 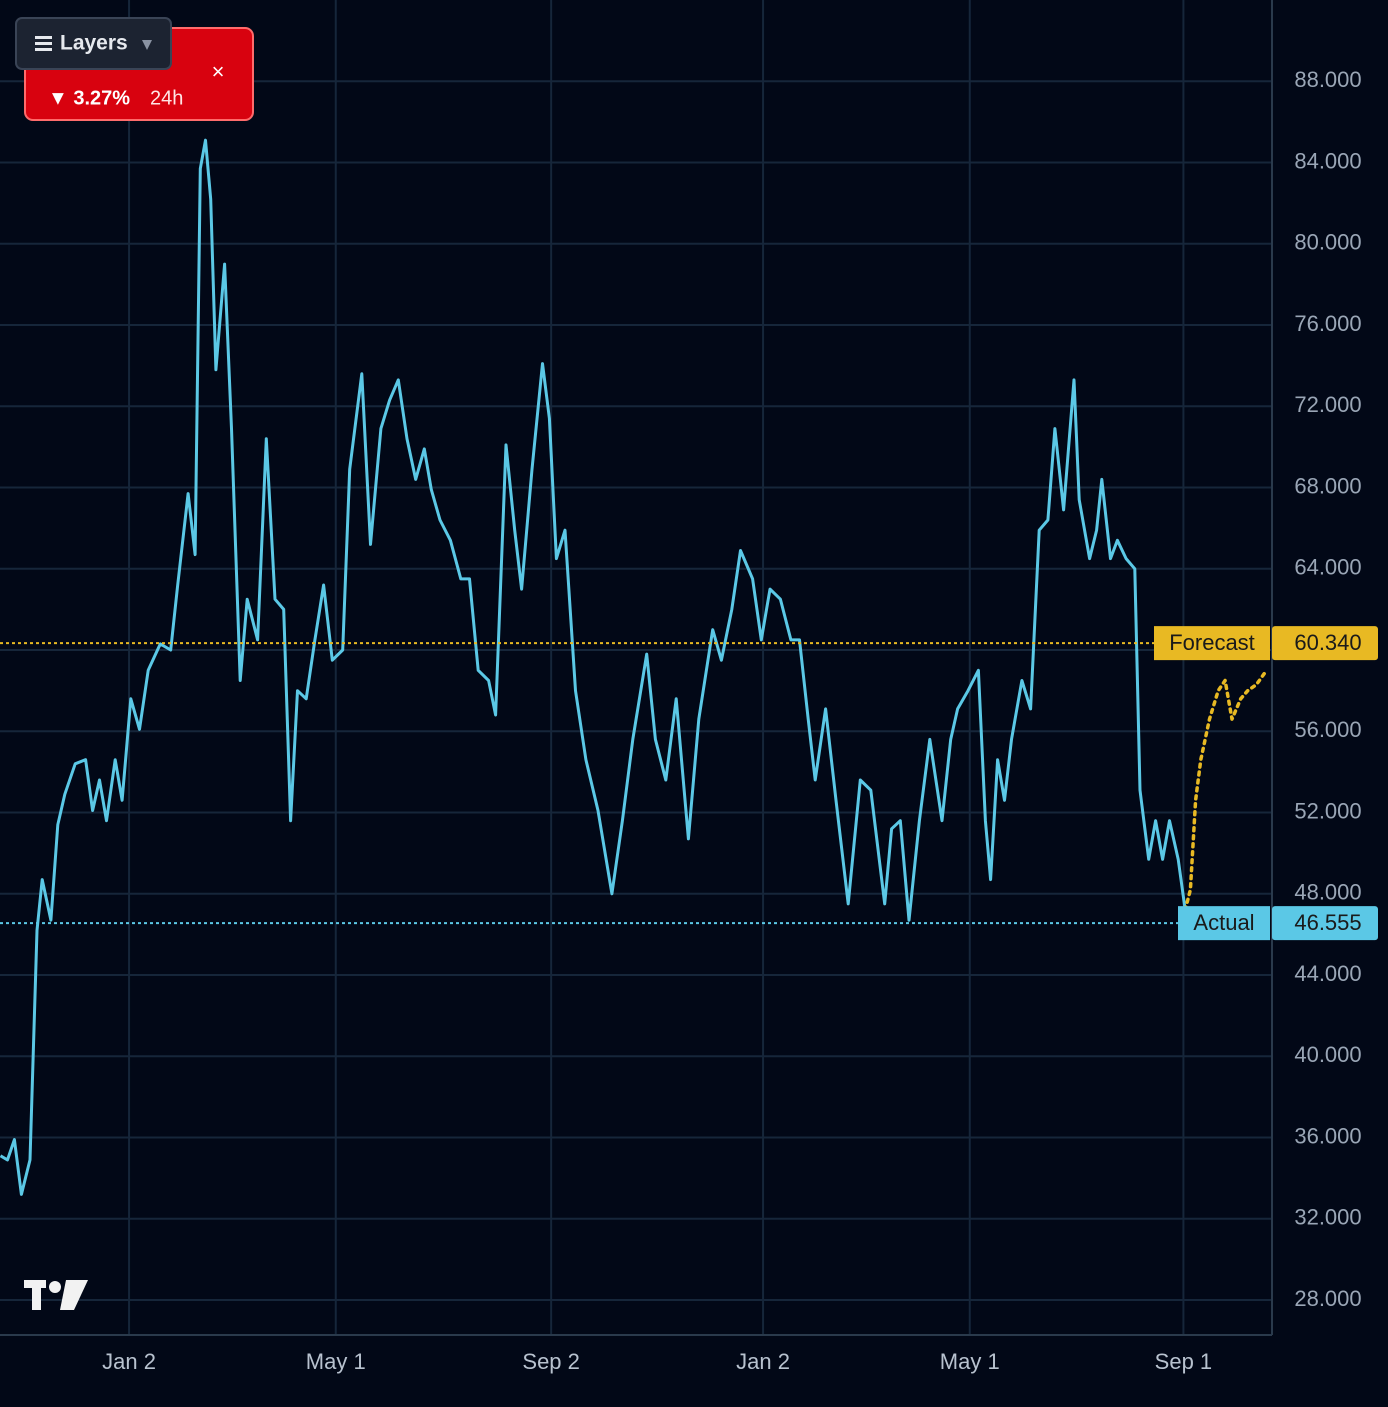 I want to click on reference-value-label: 60.340, so click(x=1327, y=642).